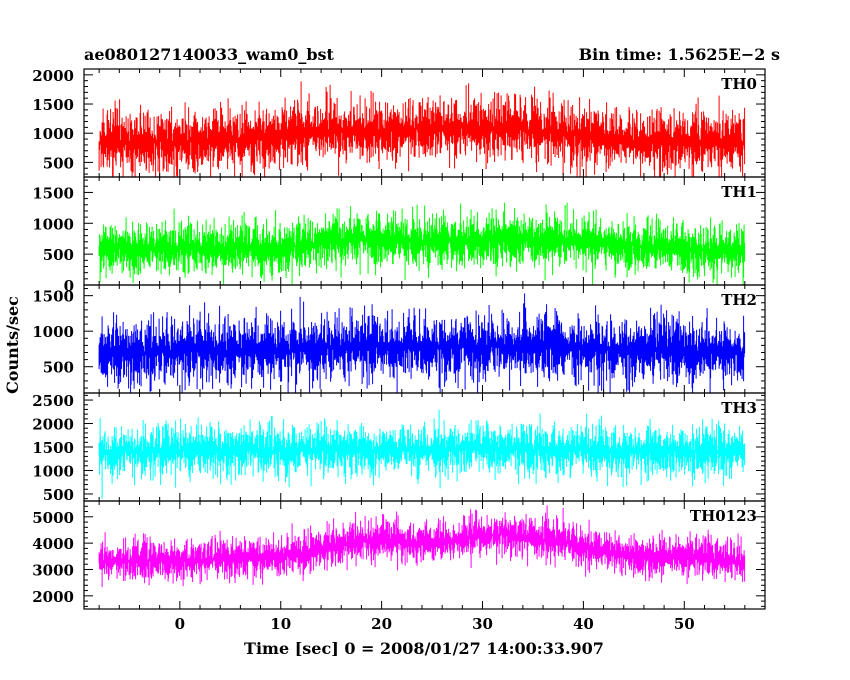 This screenshot has width=850, height=680. Describe the element at coordinates (422, 546) in the screenshot. I see `series-th0123` at that location.